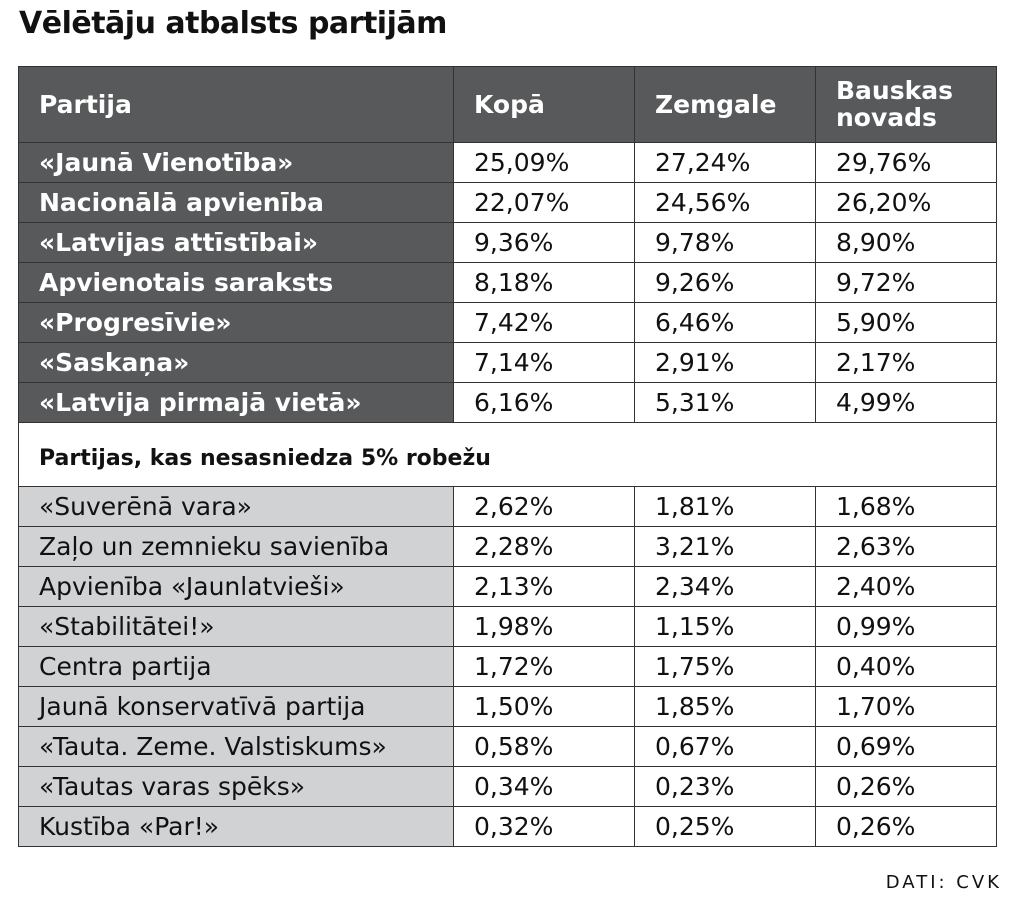 The width and height of the screenshot is (1024, 902). What do you see at coordinates (236, 362) in the screenshot?
I see `party-name-cell: «Saskaņa»` at bounding box center [236, 362].